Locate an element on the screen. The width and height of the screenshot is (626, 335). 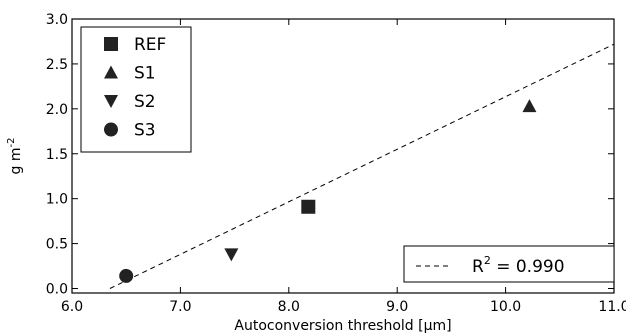
y-tick-label: 0.0 is located at coordinates (57, 290).